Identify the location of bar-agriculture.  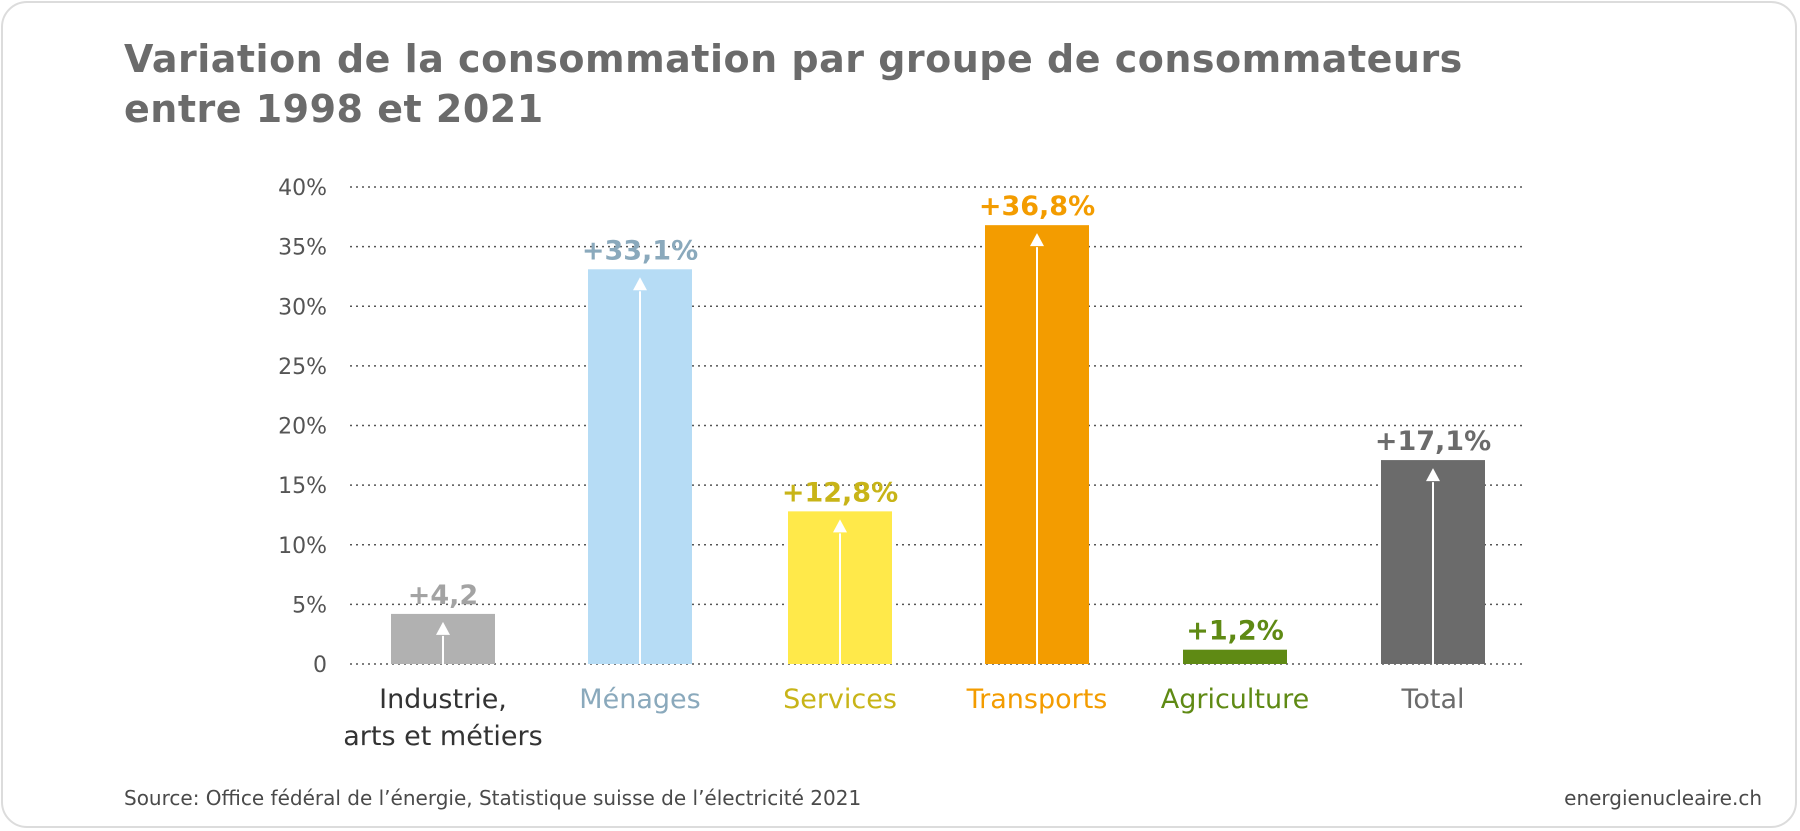
(1235, 656).